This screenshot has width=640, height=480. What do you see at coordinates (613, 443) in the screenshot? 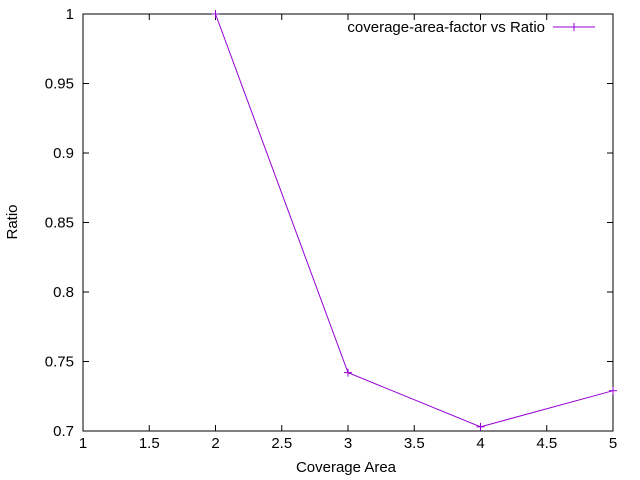
I see `x-tick-label: 5` at bounding box center [613, 443].